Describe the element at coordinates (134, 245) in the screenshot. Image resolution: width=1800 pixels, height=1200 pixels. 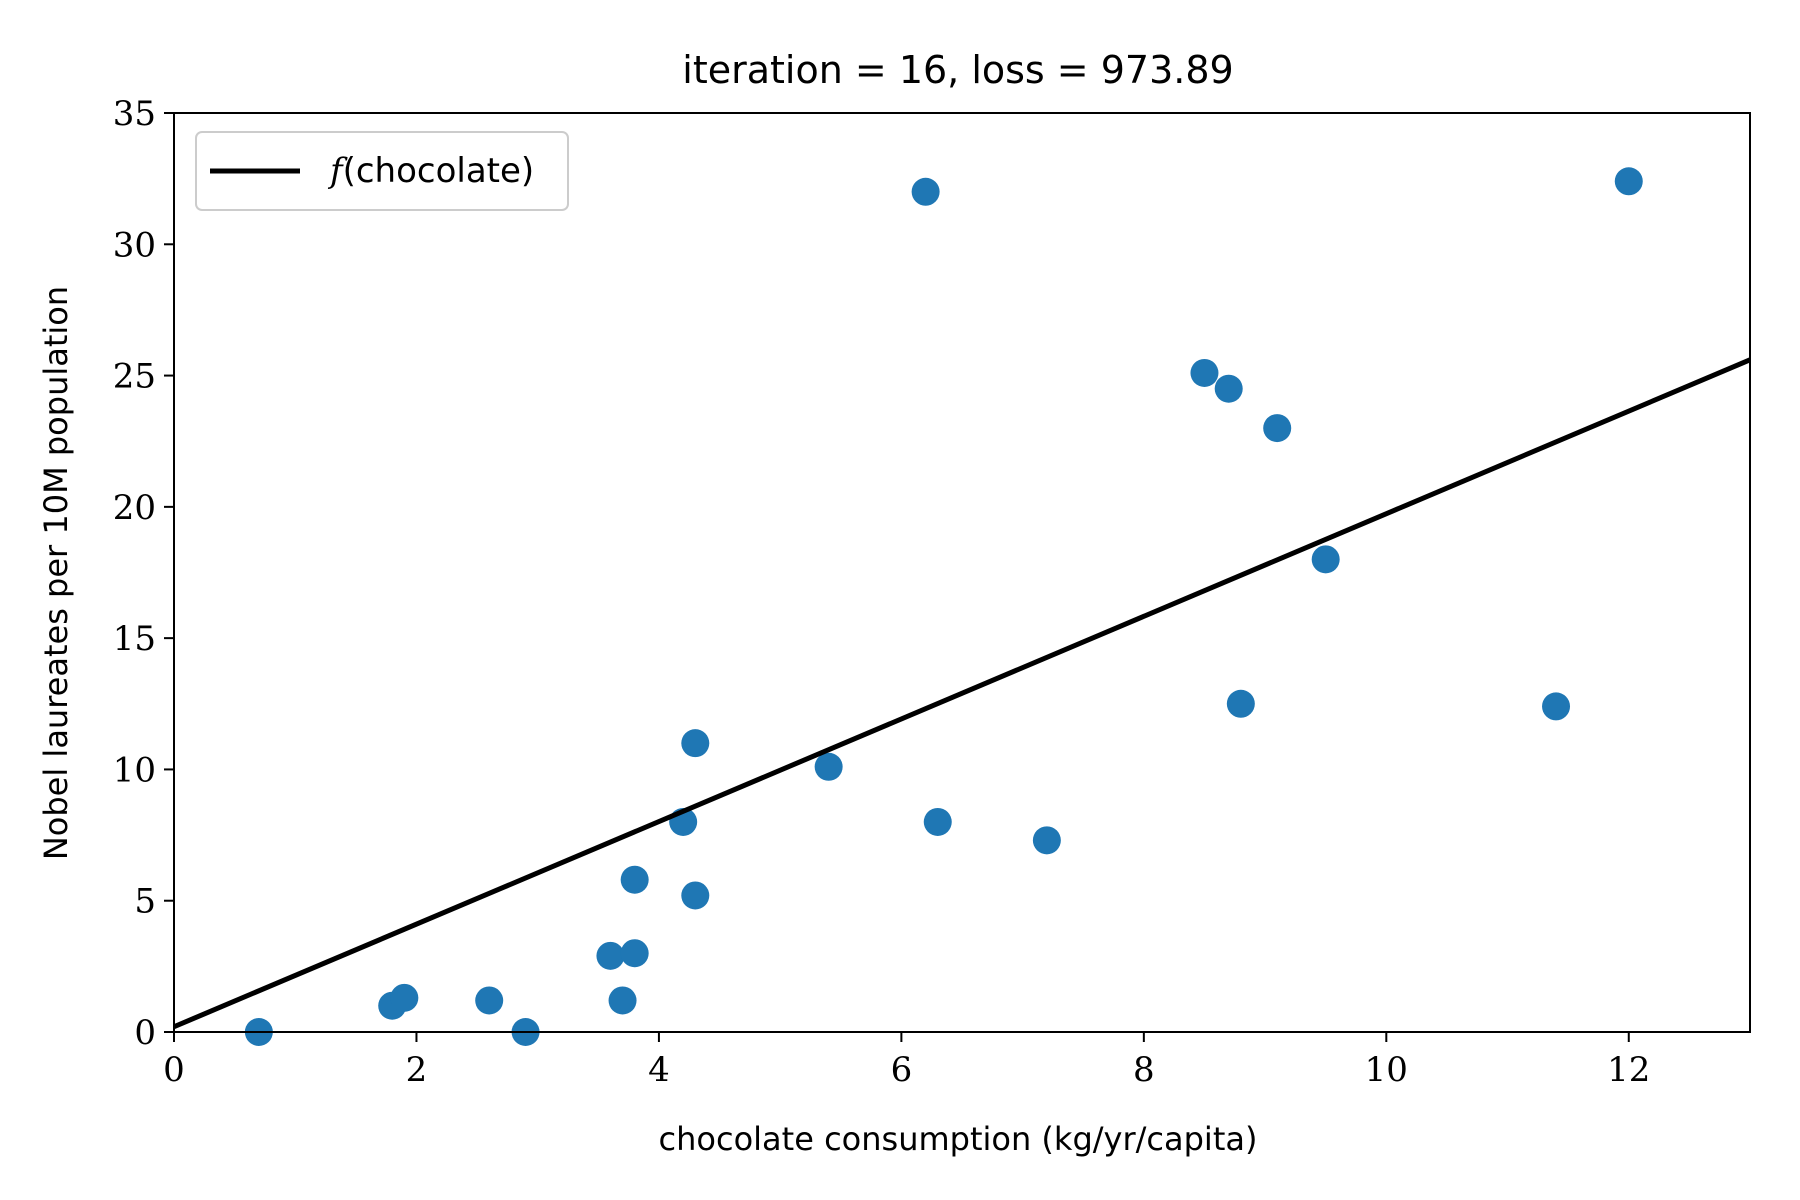
I see `y-tick-label-6: 30` at that location.